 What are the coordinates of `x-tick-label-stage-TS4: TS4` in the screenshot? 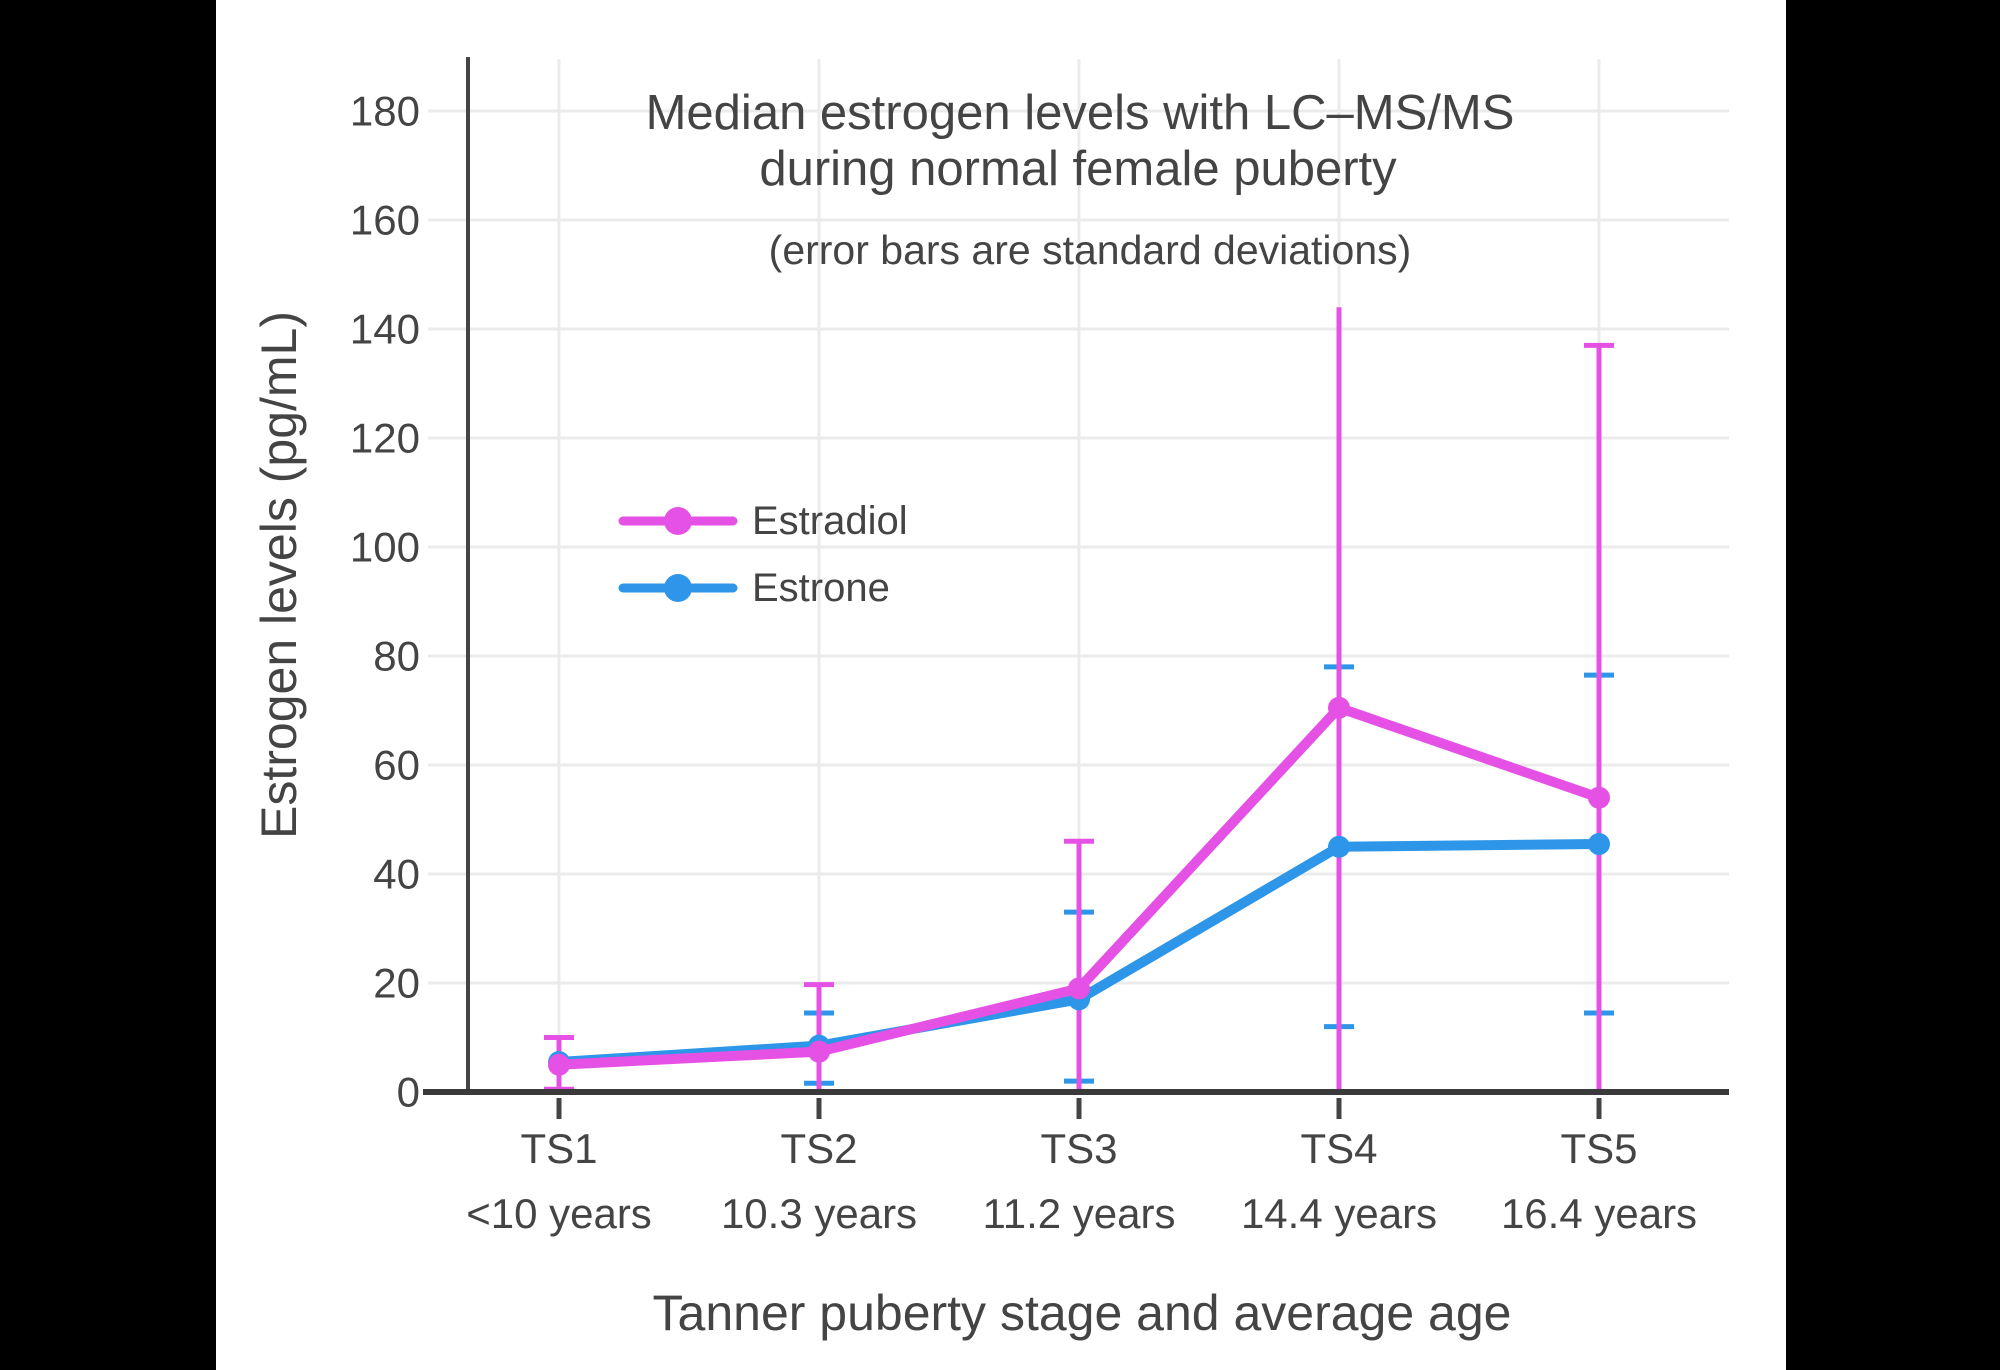 It's located at (1338, 1148).